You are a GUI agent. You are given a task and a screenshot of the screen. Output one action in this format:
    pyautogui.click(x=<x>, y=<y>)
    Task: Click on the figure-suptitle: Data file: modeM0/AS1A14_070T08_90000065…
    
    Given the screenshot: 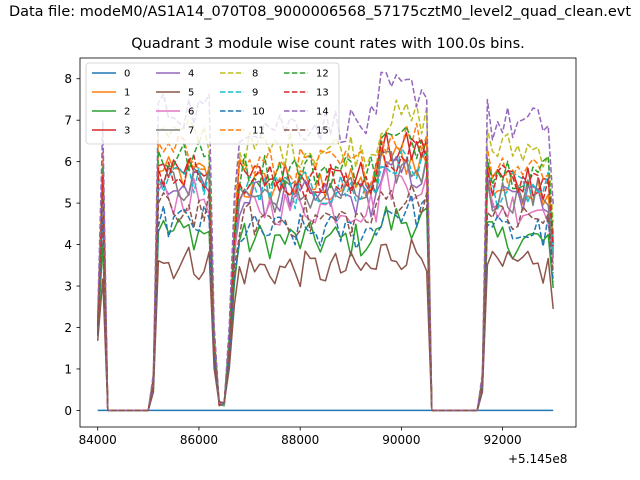 What is the action you would take?
    pyautogui.click(x=320, y=12)
    